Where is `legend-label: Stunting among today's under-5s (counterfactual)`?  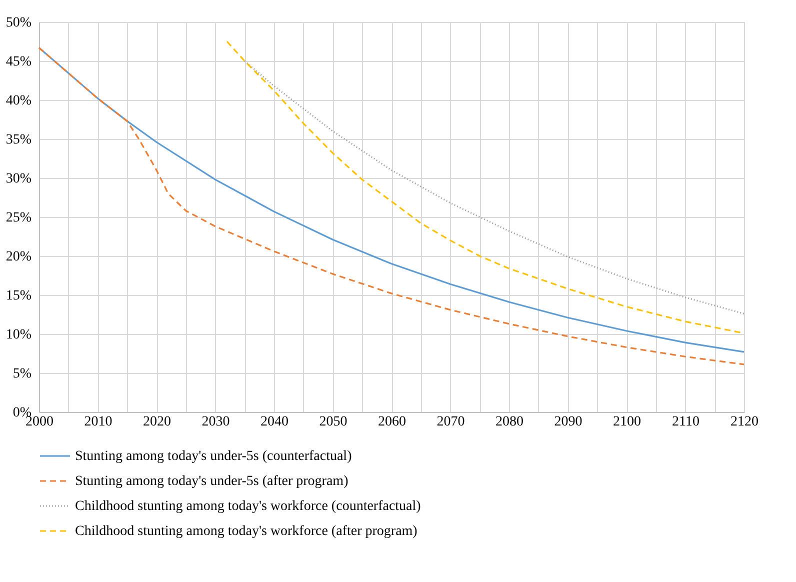 legend-label: Stunting among today's under-5s (counterfactual) is located at coordinates (213, 456).